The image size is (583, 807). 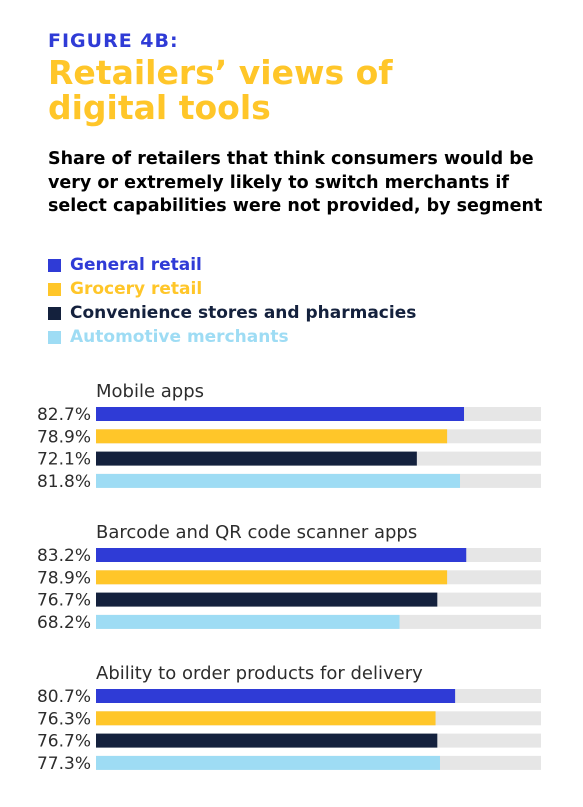 What do you see at coordinates (64, 415) in the screenshot?
I see `value-label: 82.7%` at bounding box center [64, 415].